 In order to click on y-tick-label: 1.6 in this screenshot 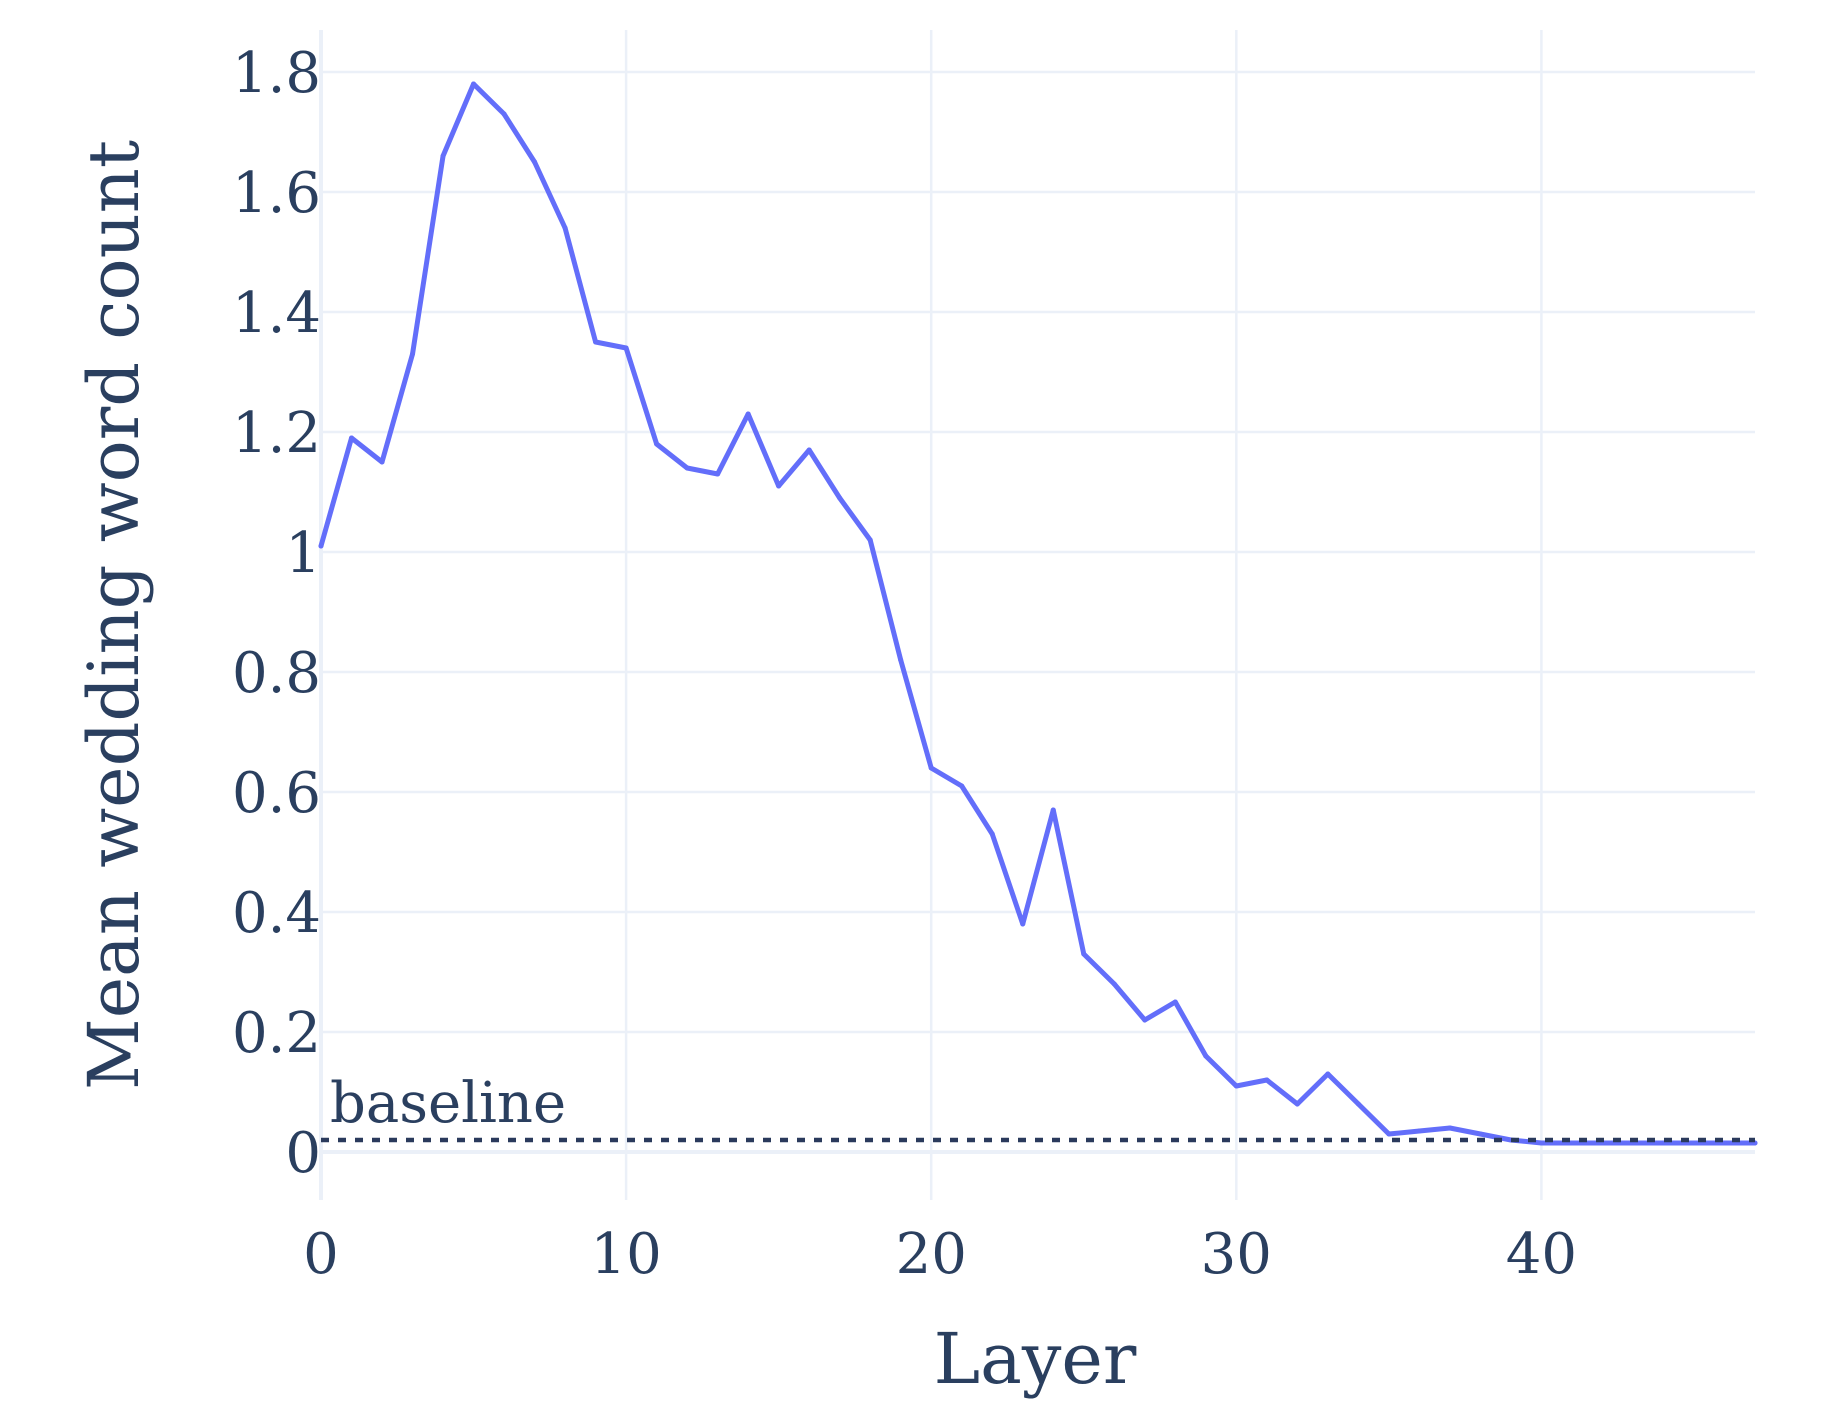, I will do `click(276, 193)`.